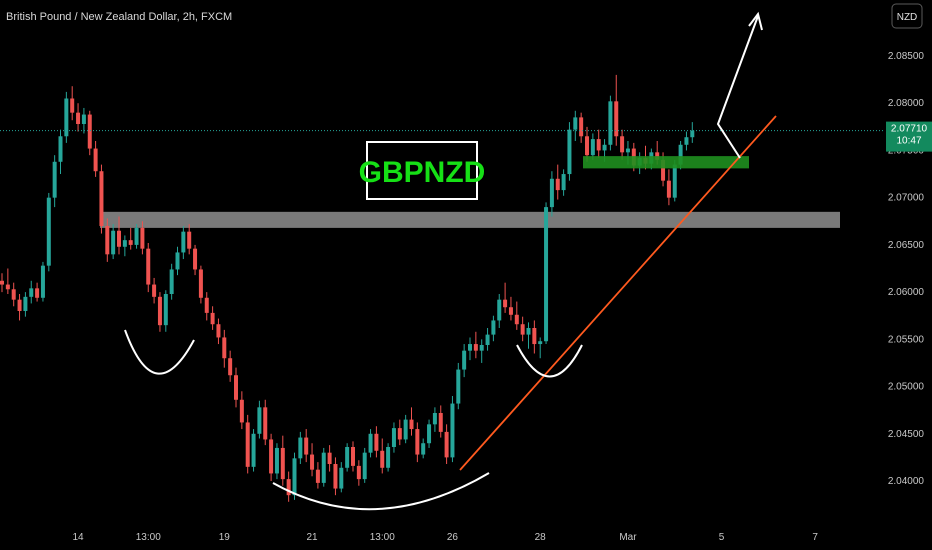 Image resolution: width=932 pixels, height=550 pixels. I want to click on price-tick-label: 2.05500, so click(906, 339).